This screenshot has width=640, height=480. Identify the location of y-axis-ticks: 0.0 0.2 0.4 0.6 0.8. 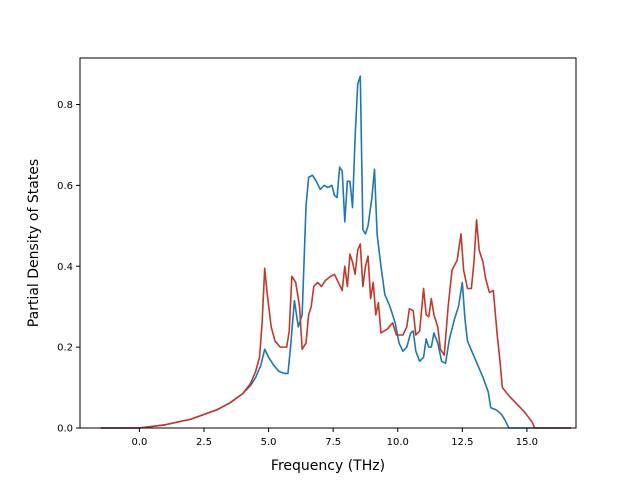
(68, 267).